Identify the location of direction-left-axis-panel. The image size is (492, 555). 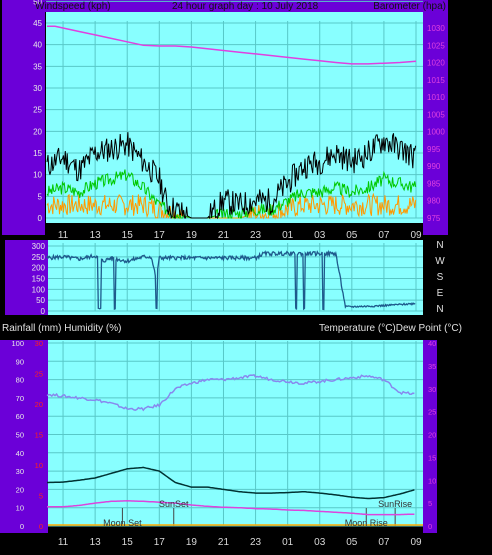
(26, 277).